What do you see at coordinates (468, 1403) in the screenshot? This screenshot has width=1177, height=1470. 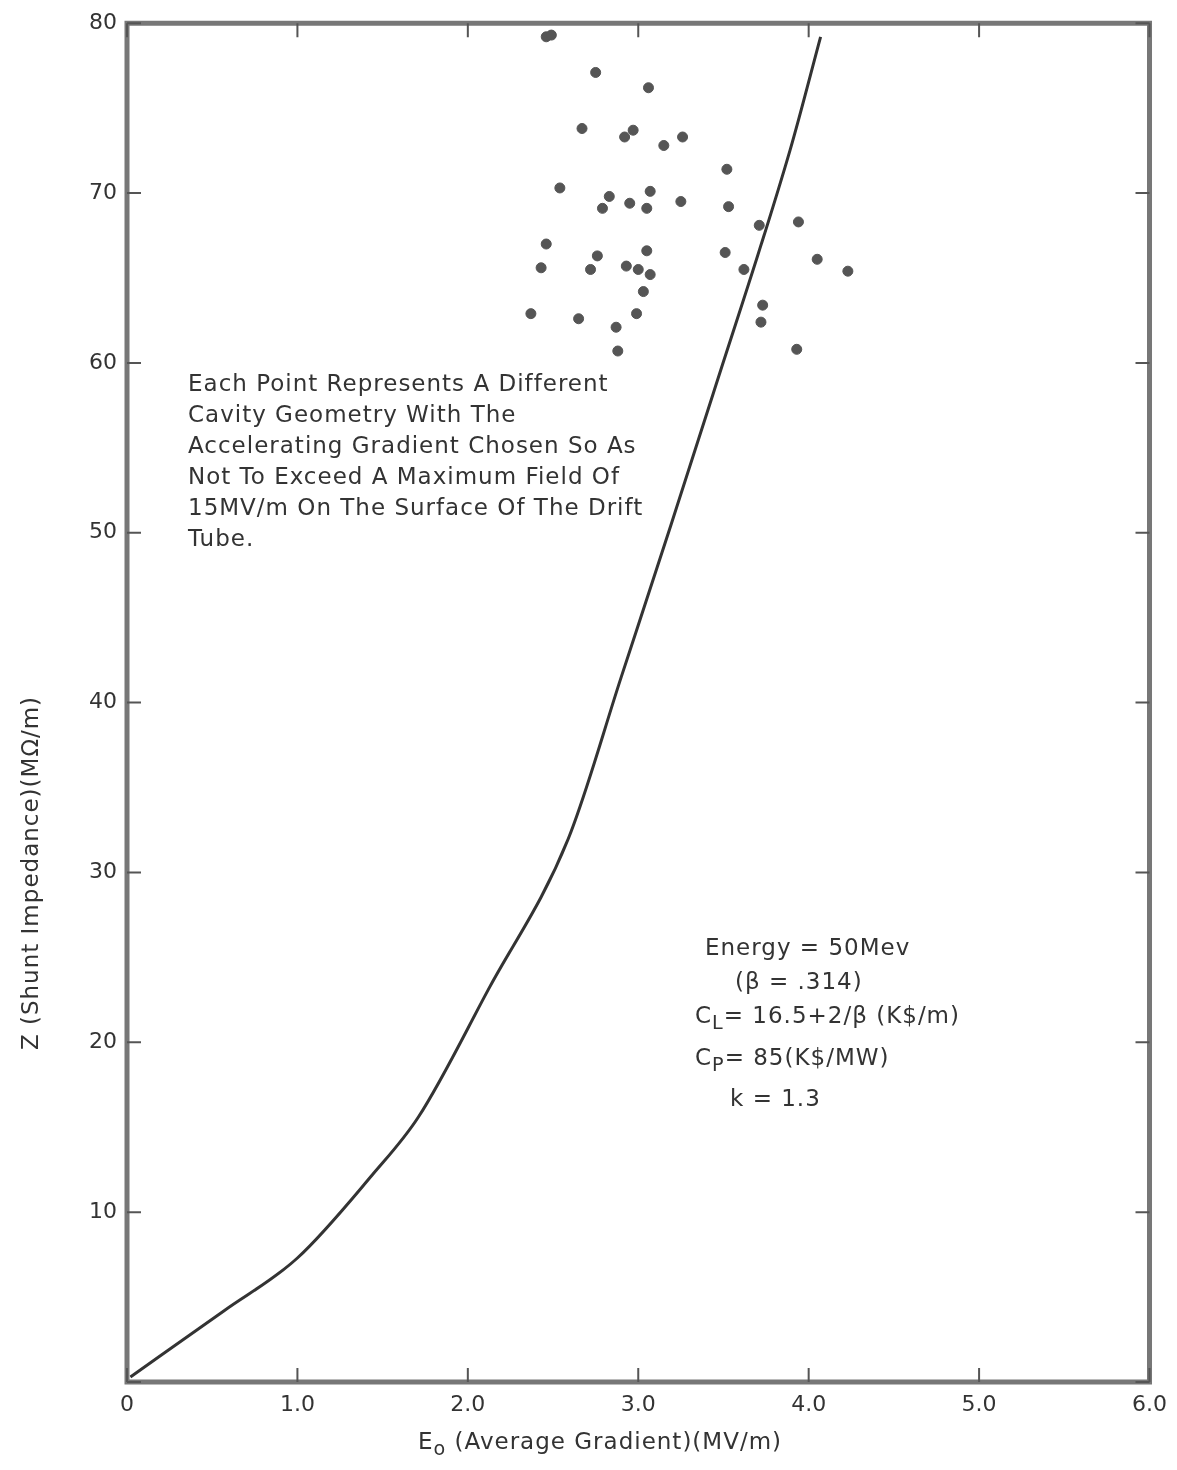 I see `x-tick-label: 2.0` at bounding box center [468, 1403].